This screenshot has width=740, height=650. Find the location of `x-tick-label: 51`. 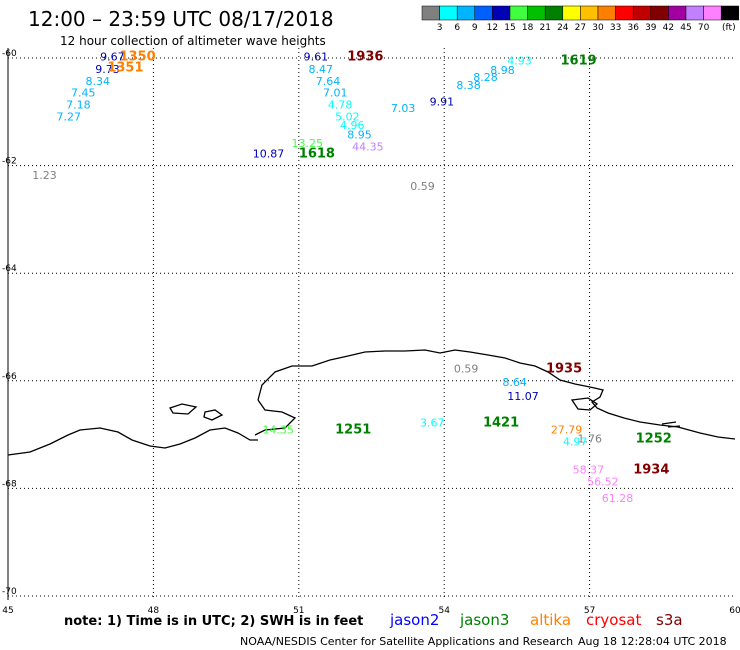

x-tick-label: 51 is located at coordinates (298, 611).